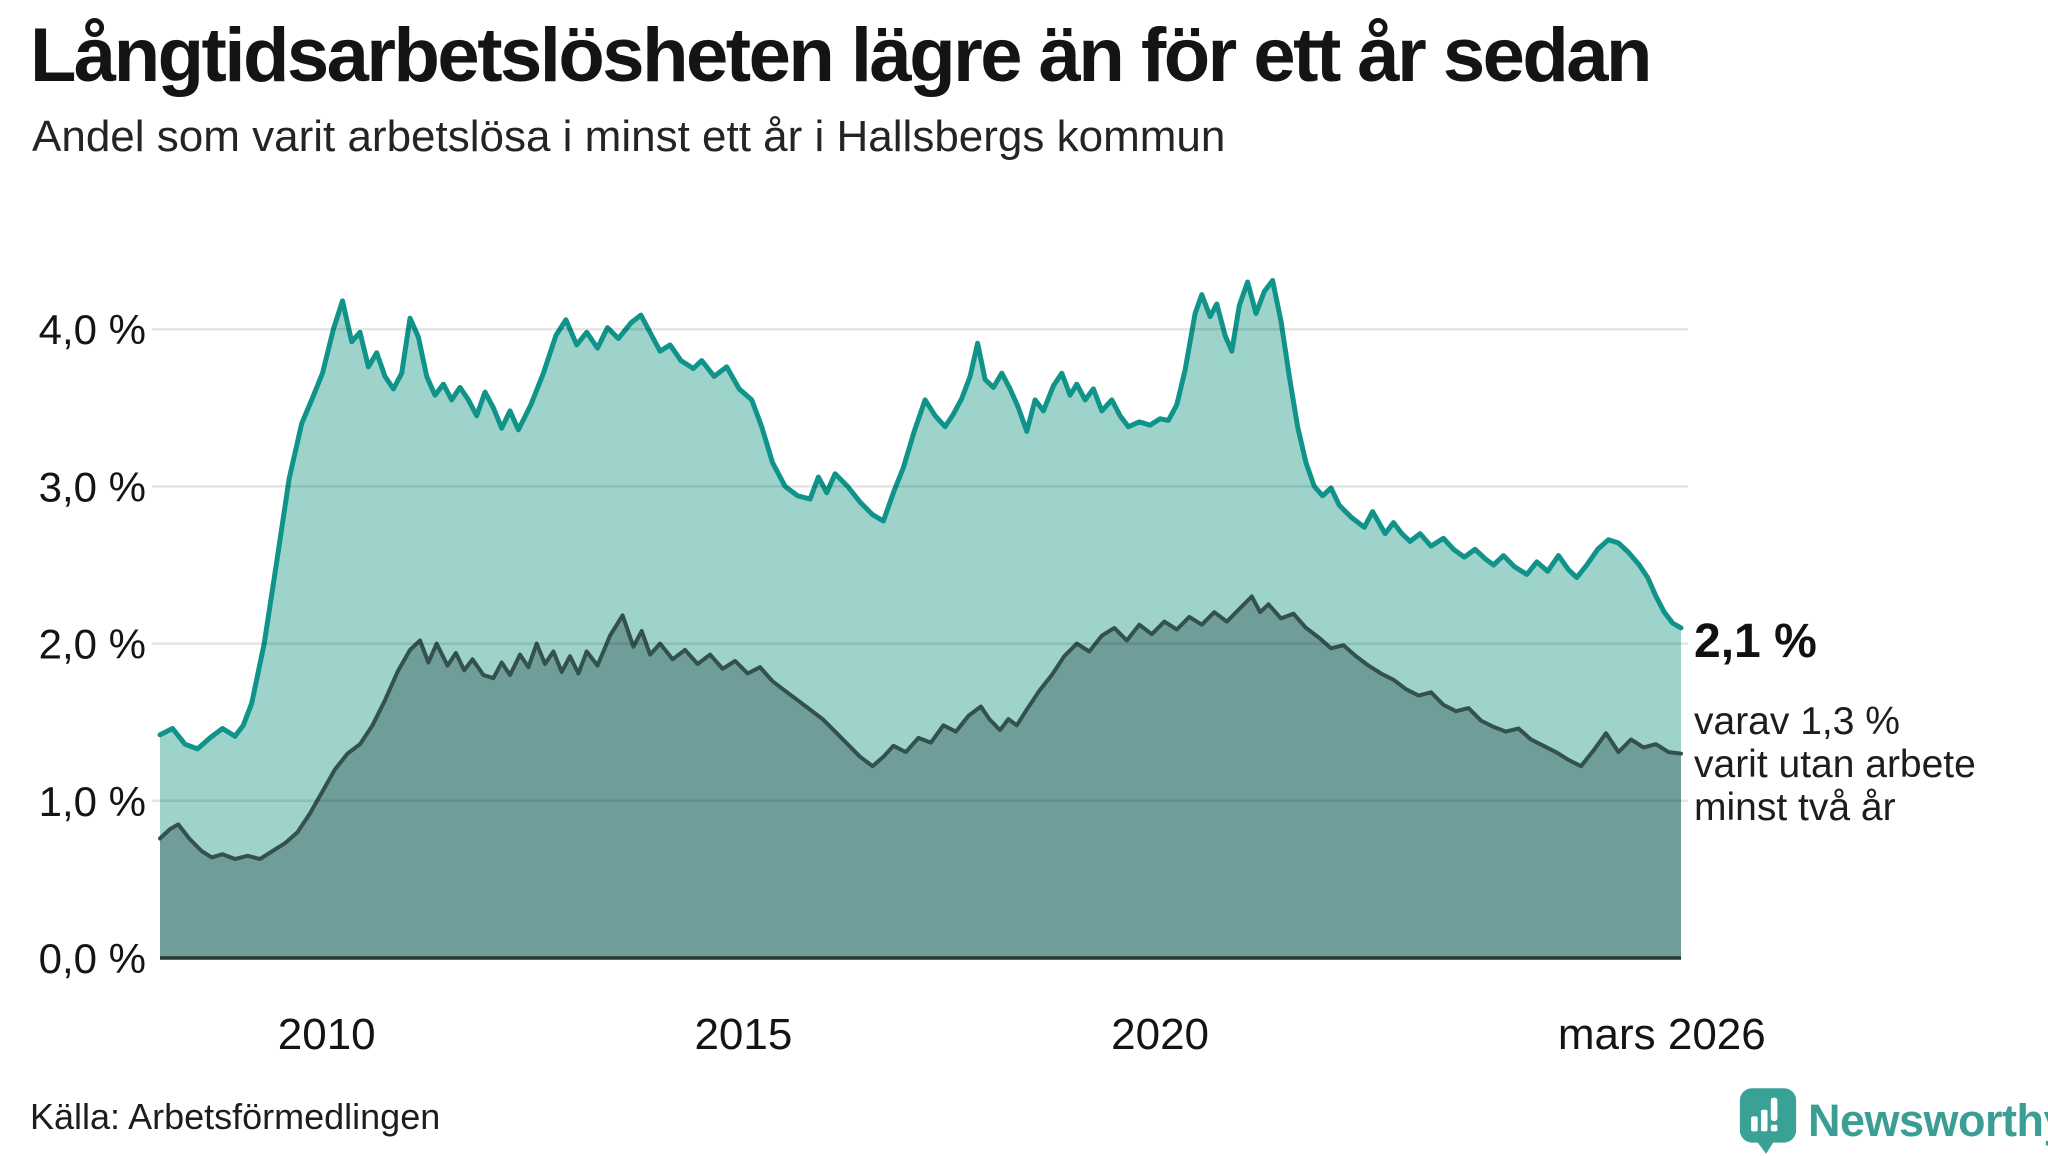  I want to click on x-axis-labels: 2010 2015 2020 mars 2026, so click(1022, 1034).